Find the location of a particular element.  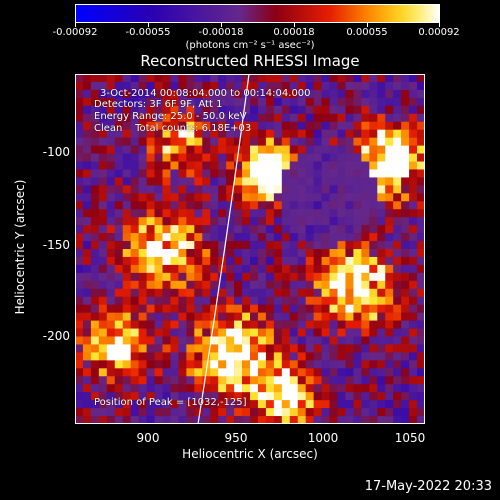

peak-position-label: Position of Peak = [1032,-125] is located at coordinates (170, 402).